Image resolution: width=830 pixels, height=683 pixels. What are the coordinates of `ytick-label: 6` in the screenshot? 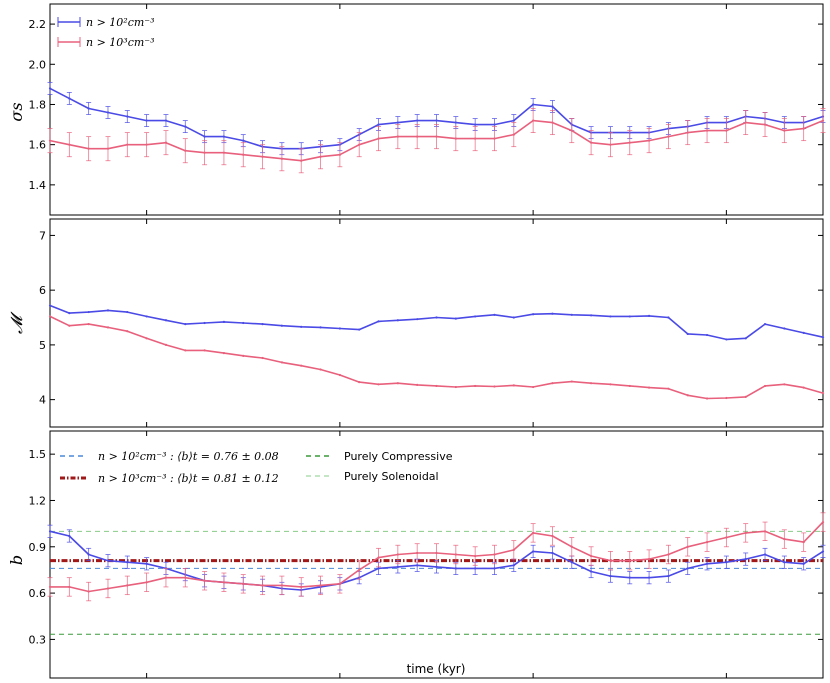 It's located at (42, 290).